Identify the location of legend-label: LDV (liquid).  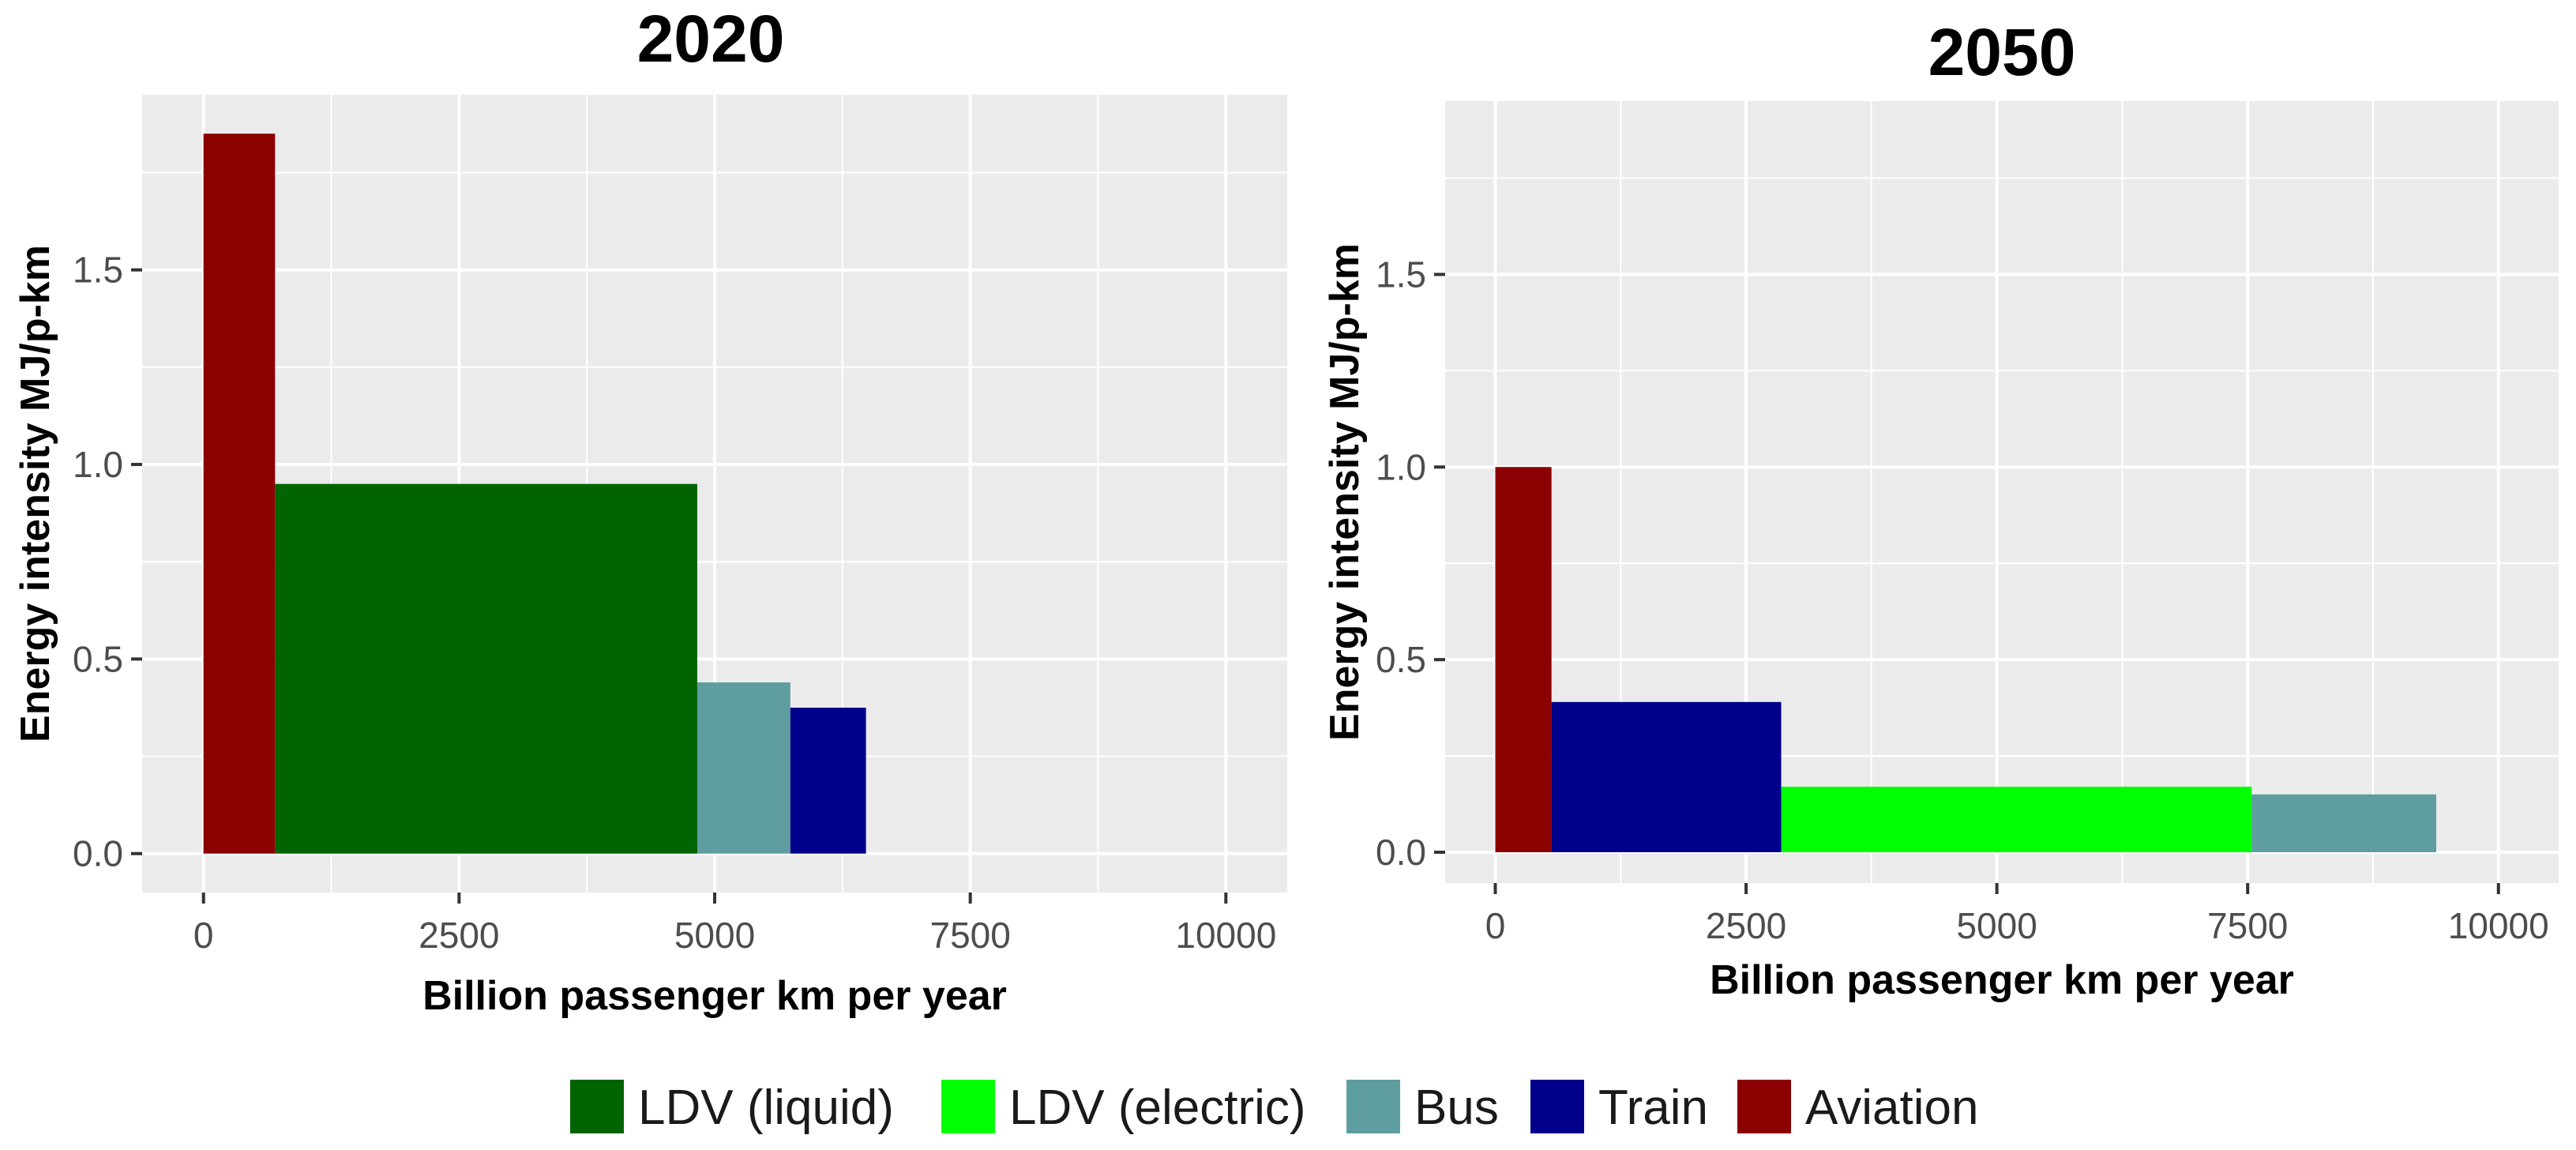
(766, 1107).